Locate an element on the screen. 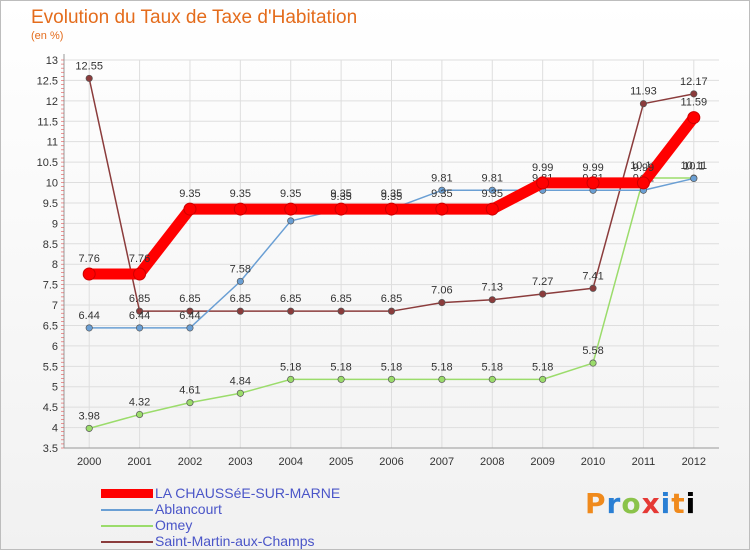 The width and height of the screenshot is (750, 550). legend-label: Omey is located at coordinates (174, 525).